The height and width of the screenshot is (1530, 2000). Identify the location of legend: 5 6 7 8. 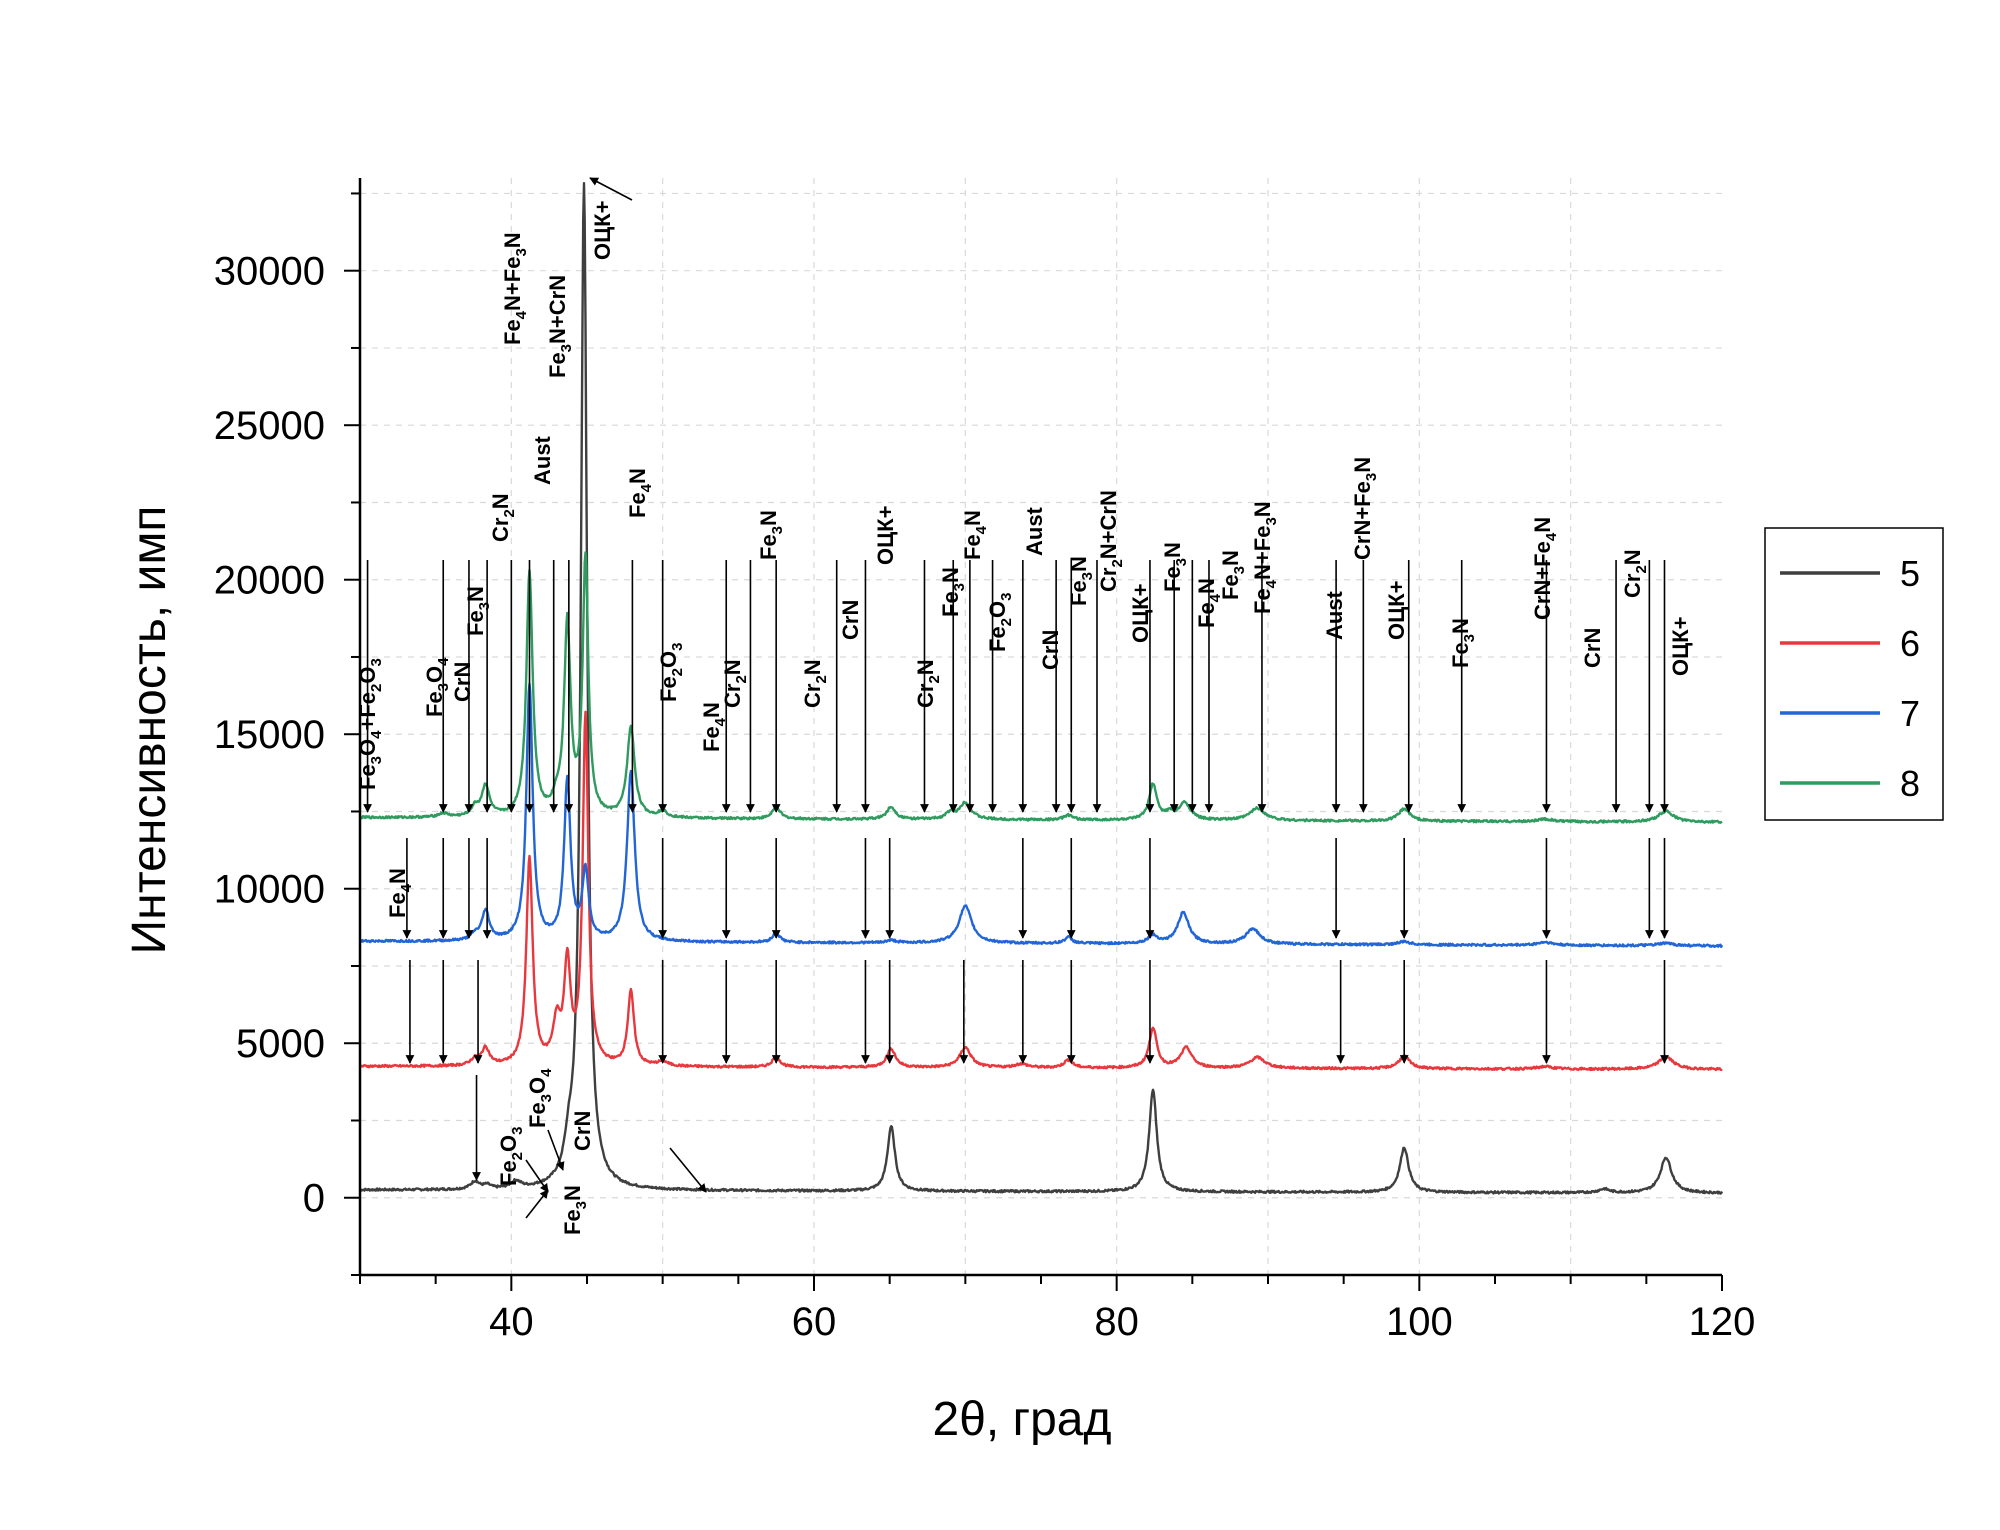
(1854, 674).